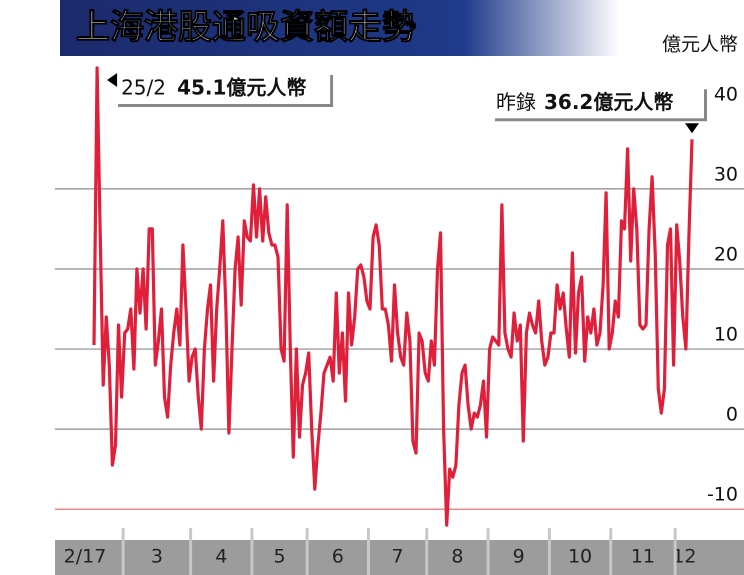 Image resolution: width=744 pixels, height=575 pixels. What do you see at coordinates (241, 88) in the screenshot?
I see `annotation-text: 45.1億元人幣` at bounding box center [241, 88].